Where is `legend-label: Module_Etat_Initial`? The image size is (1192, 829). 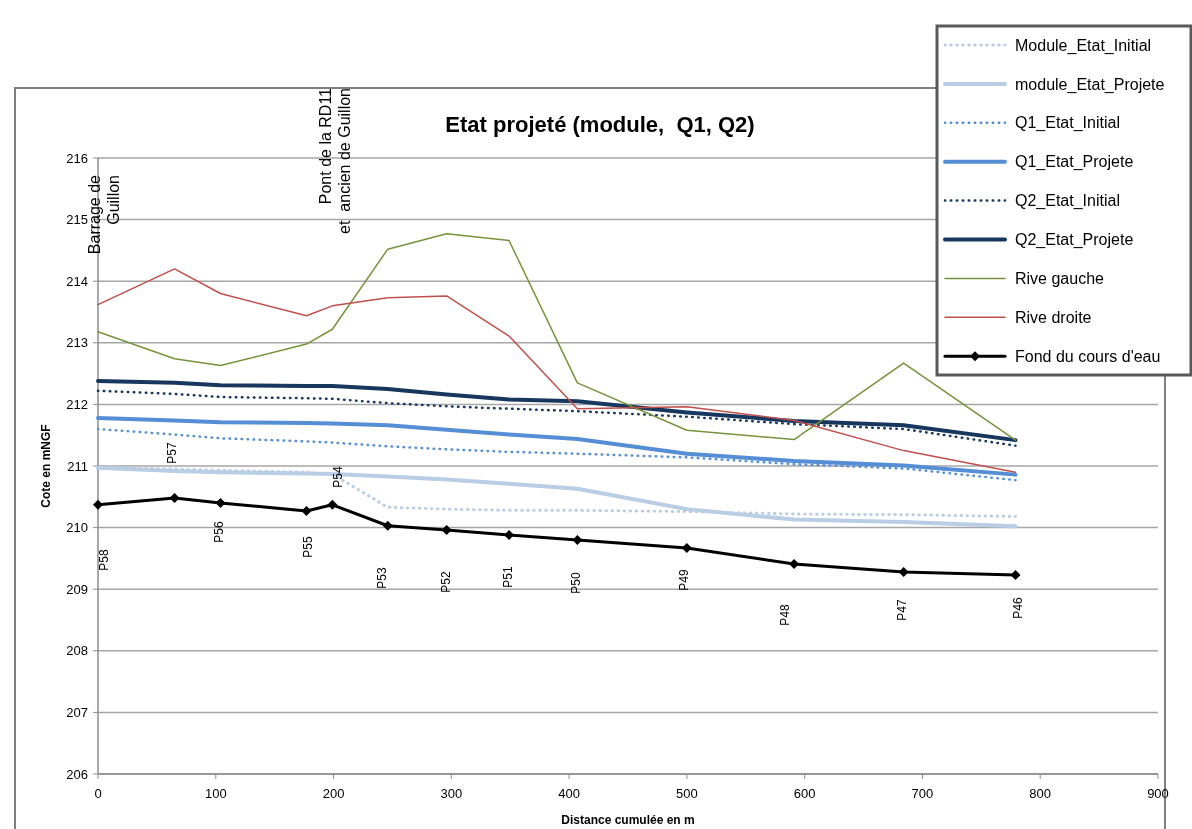 legend-label: Module_Etat_Initial is located at coordinates (1083, 45).